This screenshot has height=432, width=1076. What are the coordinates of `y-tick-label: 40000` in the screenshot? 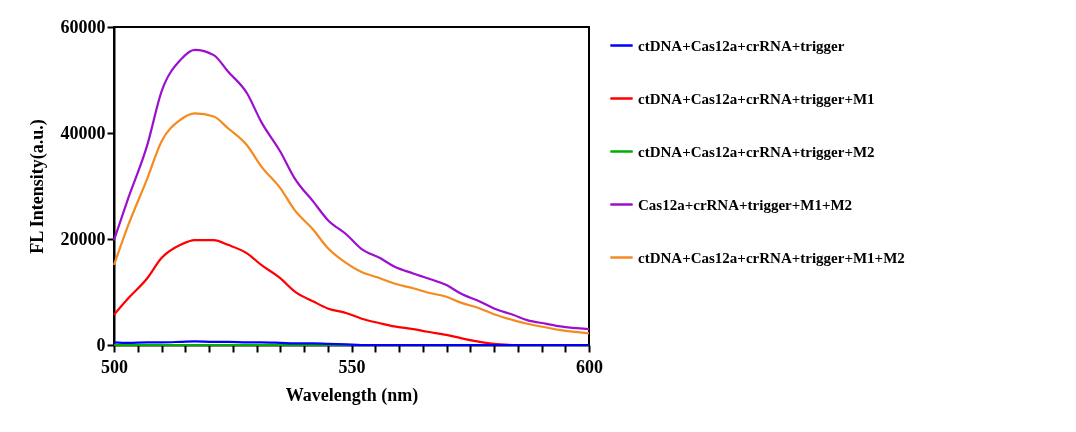 It's located at (83, 132).